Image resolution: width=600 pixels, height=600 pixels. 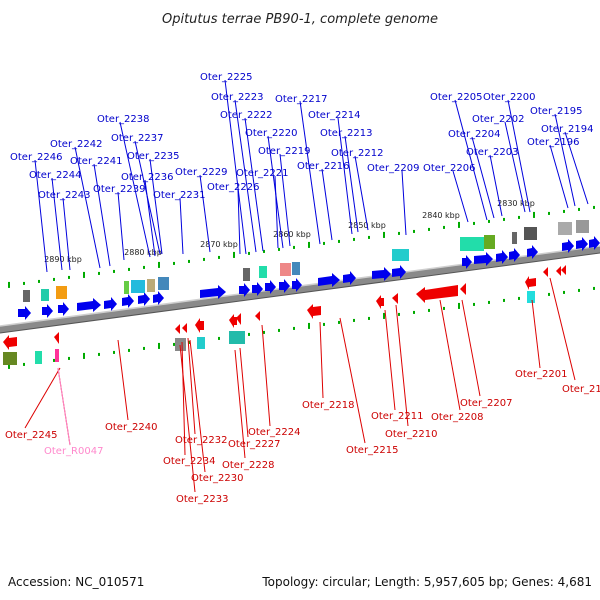 What do you see at coordinates (237, 97) in the screenshot?
I see `gene-label: Oter_2223` at bounding box center [237, 97].